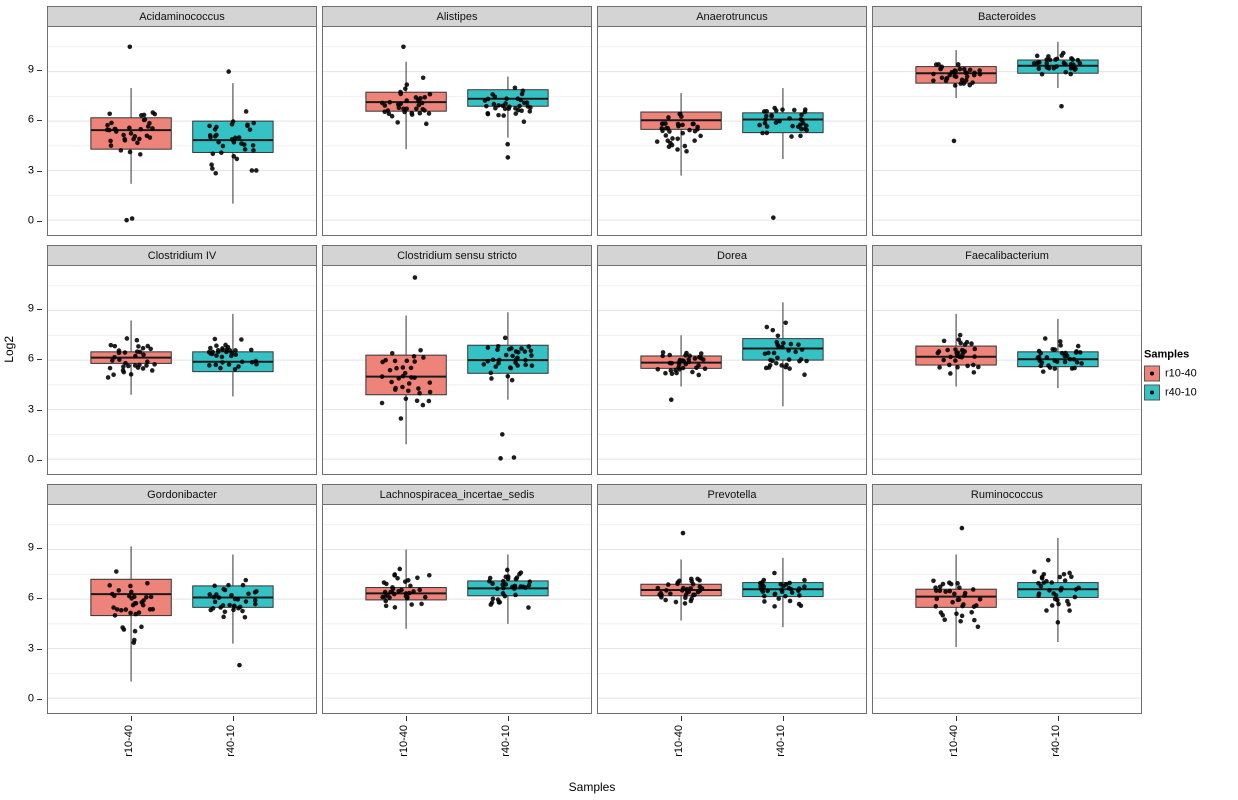  I want to click on legend-entries: r10-40 r40-10, so click(1189, 383).